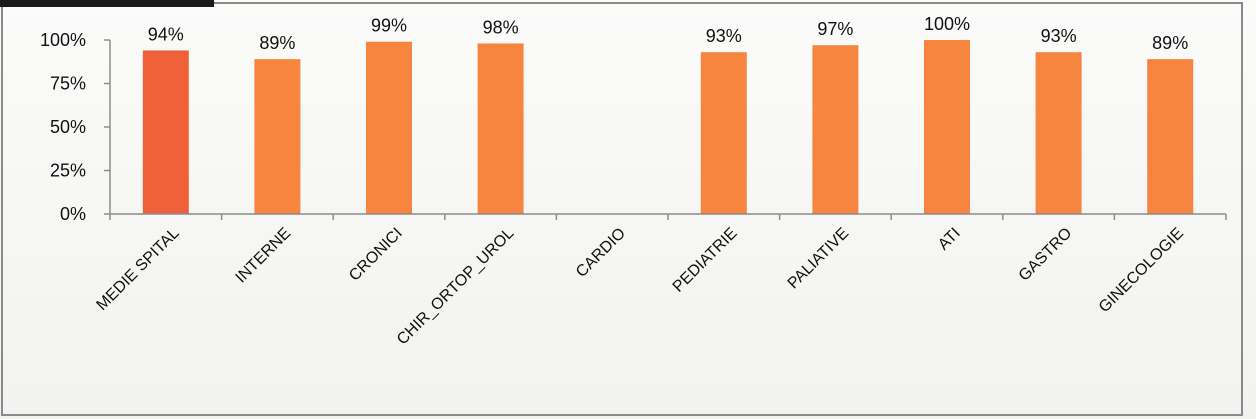  Describe the element at coordinates (819, 259) in the screenshot. I see `category-label: PALIATIVE` at that location.